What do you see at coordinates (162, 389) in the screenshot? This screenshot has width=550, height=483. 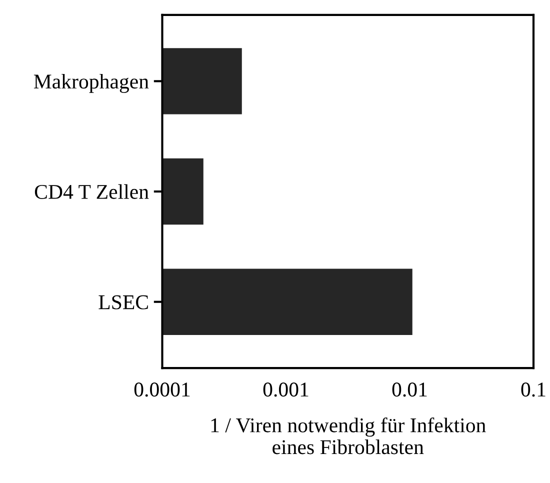 I see `x-tick-label: 0.0001` at bounding box center [162, 389].